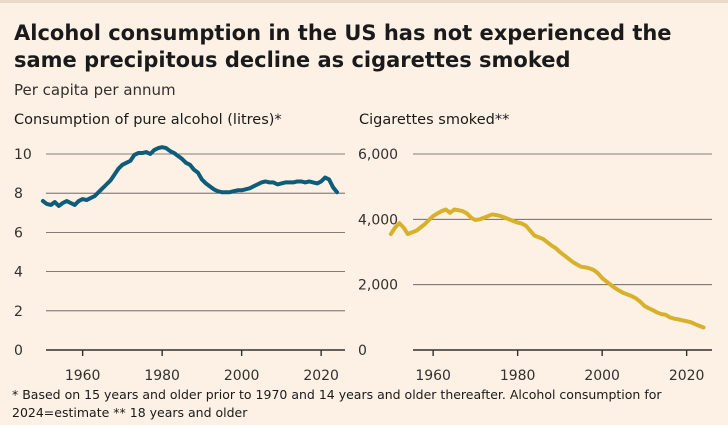  Describe the element at coordinates (378, 220) in the screenshot. I see `cigarettes-y-tick-label: 4,000` at that location.